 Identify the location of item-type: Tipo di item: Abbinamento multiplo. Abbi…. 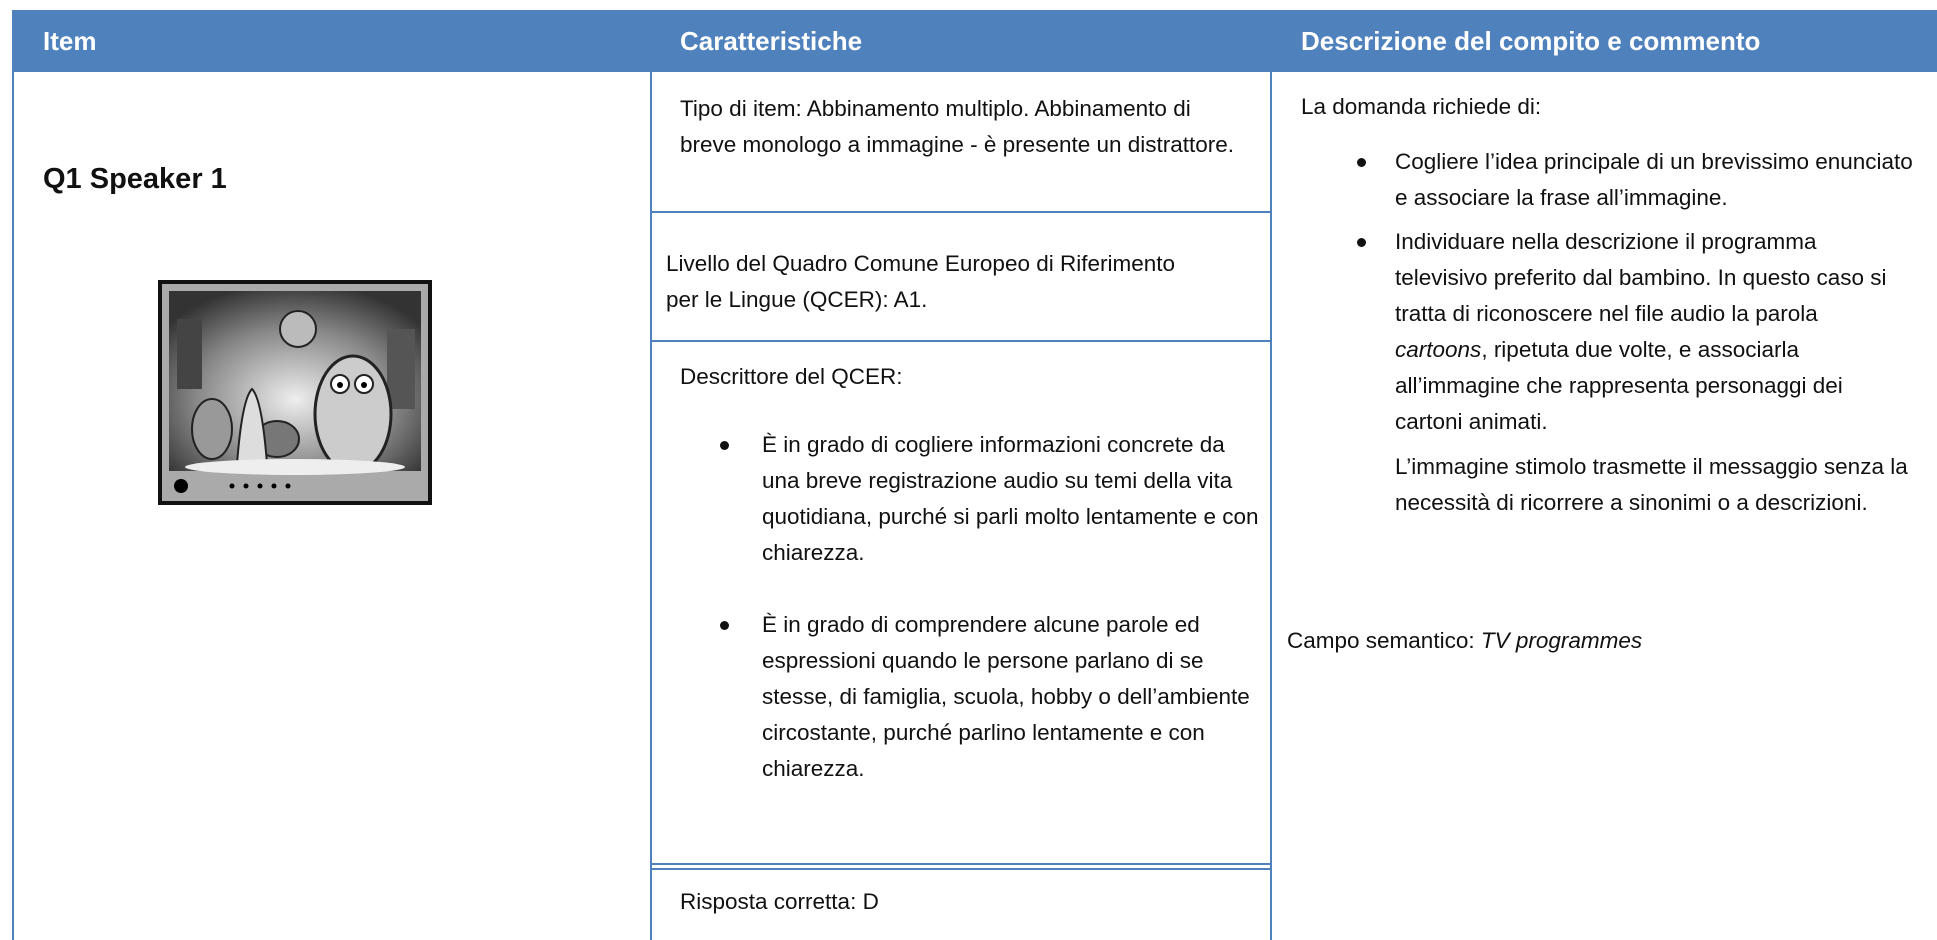
(957, 126).